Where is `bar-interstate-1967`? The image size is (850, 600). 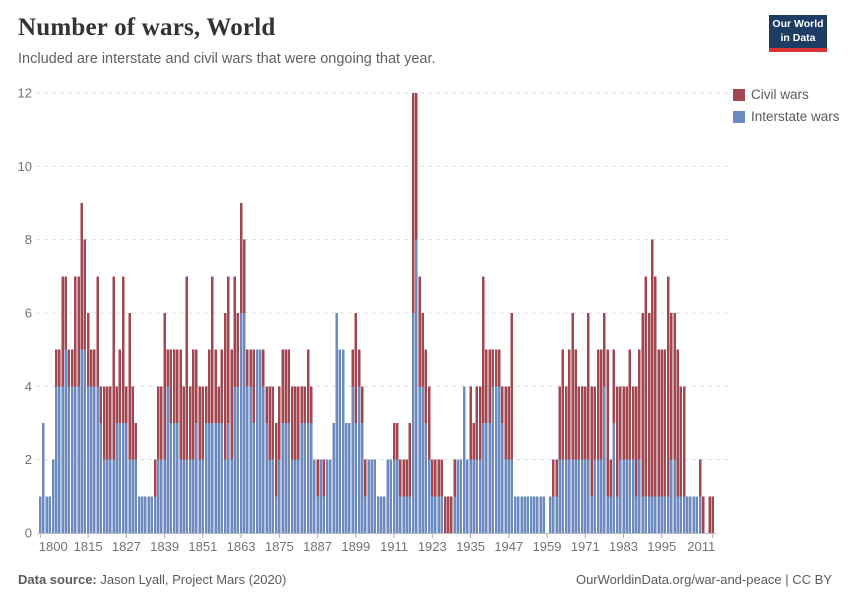 bar-interstate-1967 is located at coordinates (572, 496).